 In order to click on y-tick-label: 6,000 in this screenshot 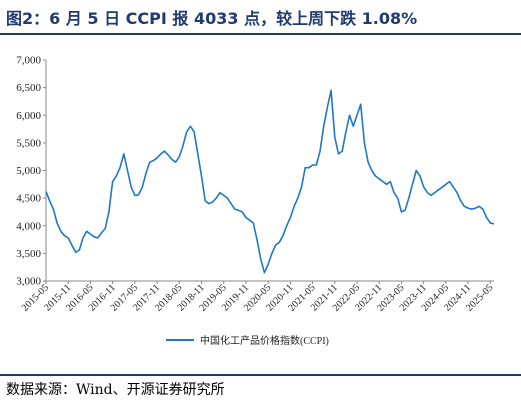, I will do `click(28, 116)`.